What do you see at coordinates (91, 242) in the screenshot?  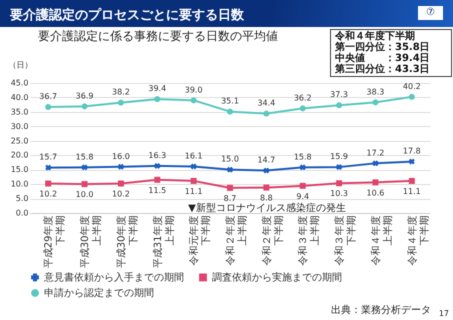 I see `x-tick-label: 平成30年度上半期` at bounding box center [91, 242].